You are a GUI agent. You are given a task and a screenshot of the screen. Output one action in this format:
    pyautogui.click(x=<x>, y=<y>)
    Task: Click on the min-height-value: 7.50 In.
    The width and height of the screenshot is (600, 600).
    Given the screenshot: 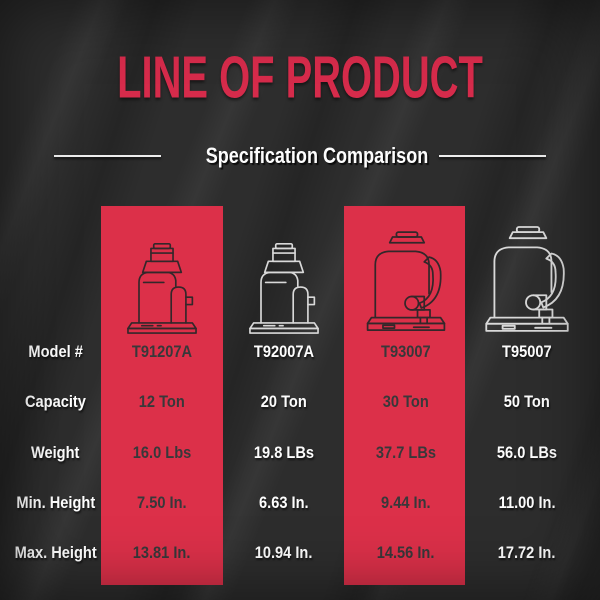 What is the action you would take?
    pyautogui.click(x=162, y=503)
    